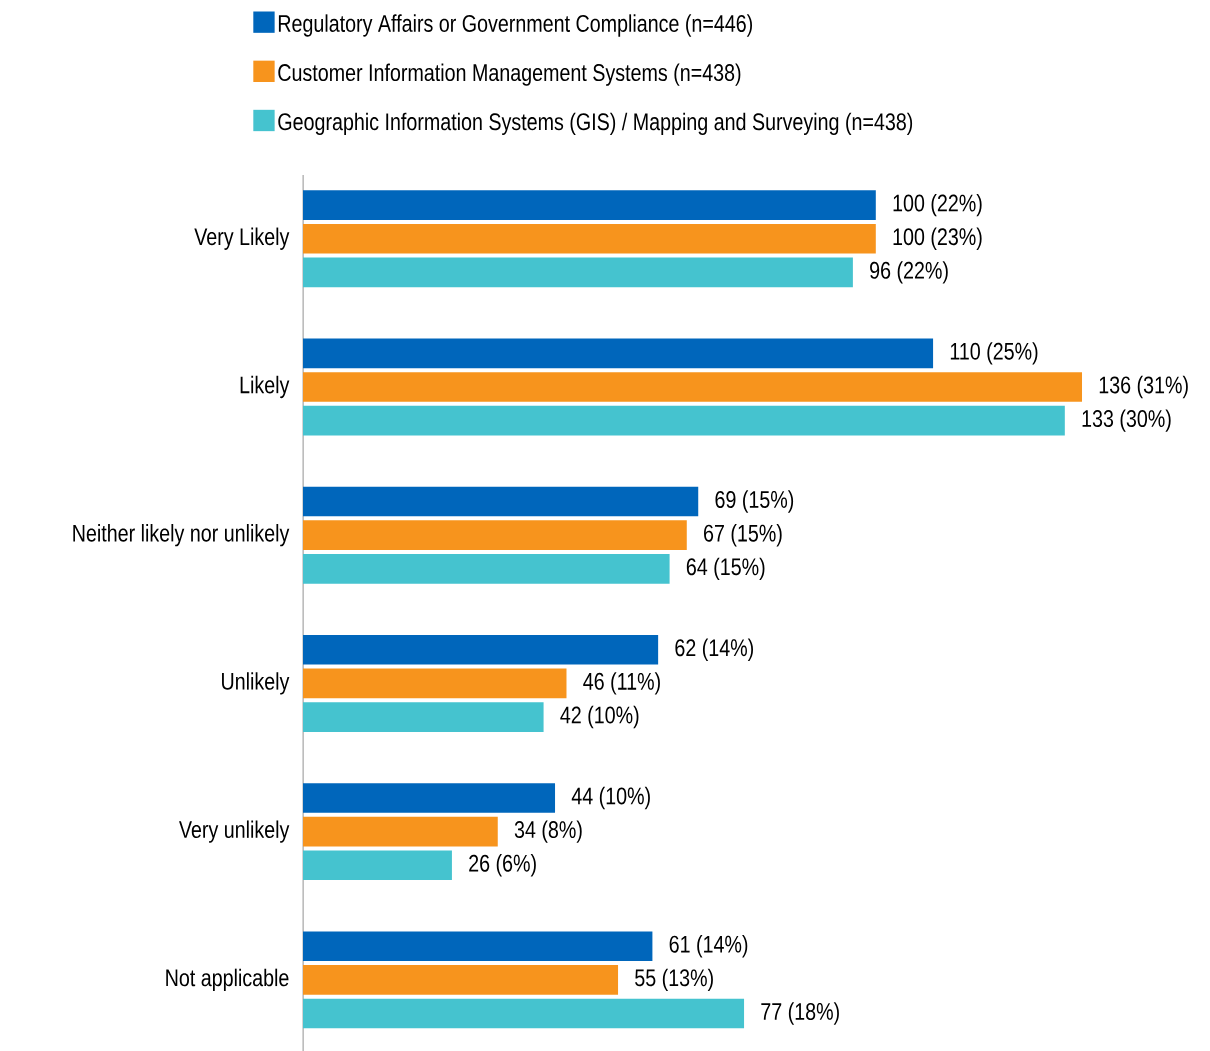  What do you see at coordinates (515, 25) in the screenshot?
I see `legend-label: Regulatory Affairs or Government Compliance (n=446)` at bounding box center [515, 25].